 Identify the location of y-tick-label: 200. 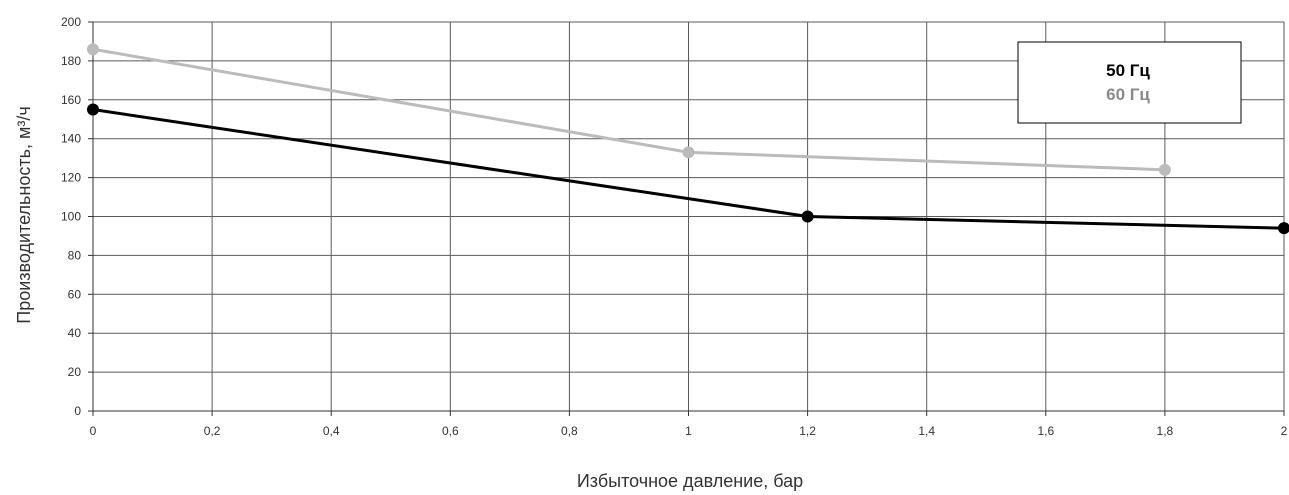
(71, 22).